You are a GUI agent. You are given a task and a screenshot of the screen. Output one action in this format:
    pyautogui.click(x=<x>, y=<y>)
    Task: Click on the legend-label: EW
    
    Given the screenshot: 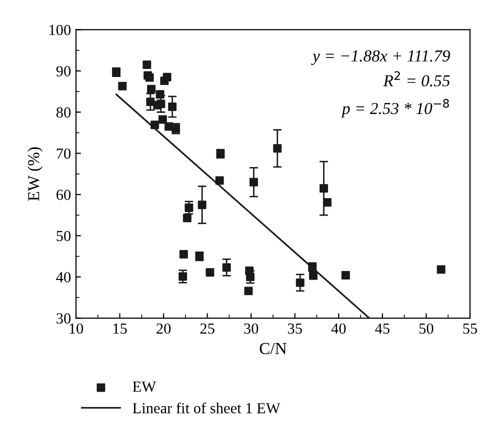 What is the action you would take?
    pyautogui.click(x=144, y=387)
    